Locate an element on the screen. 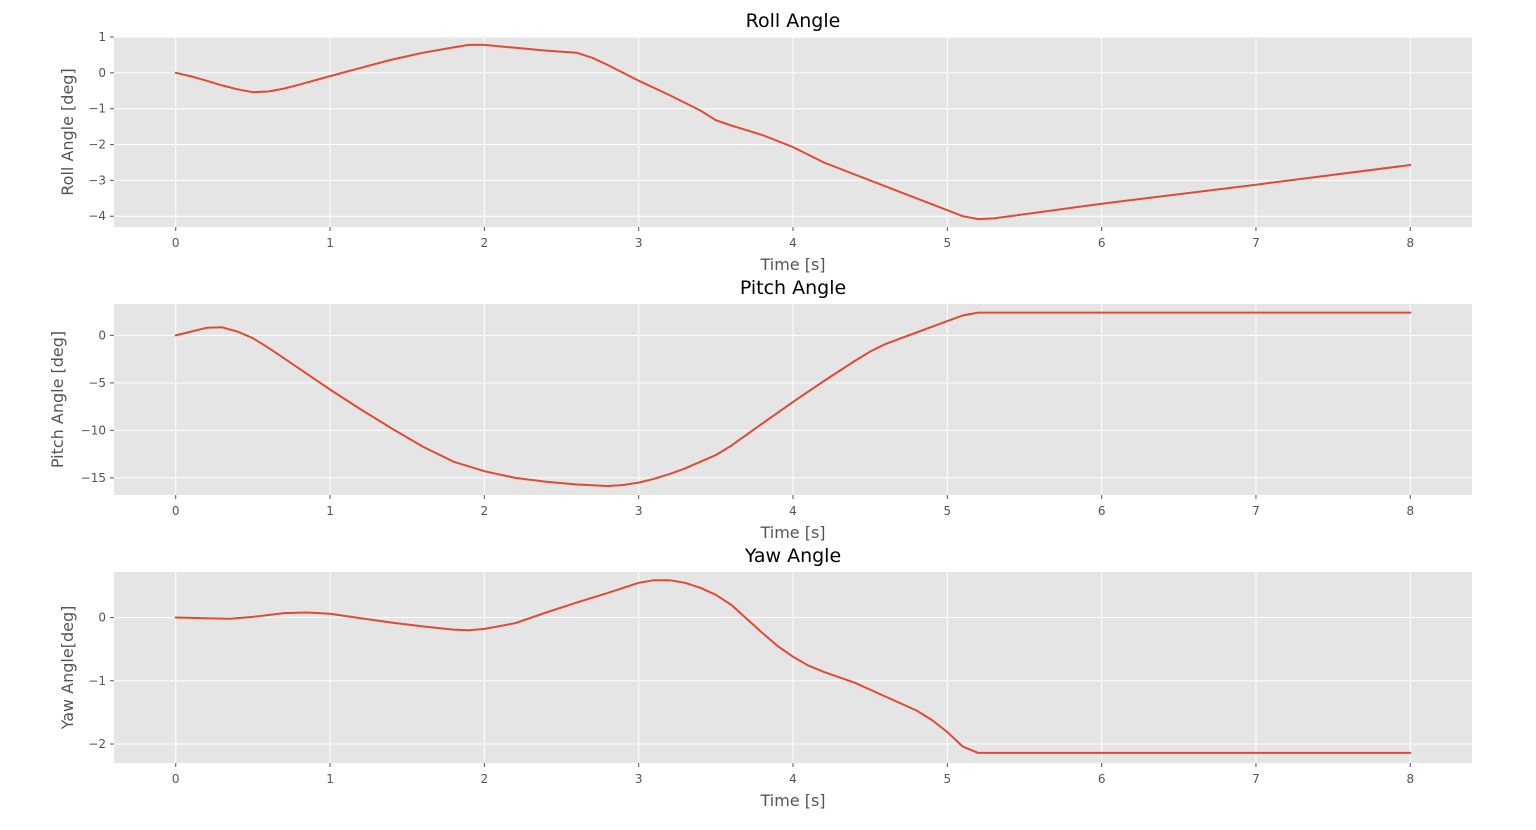 Image resolution: width=1536 pixels, height=830 pixels. roll-y-tick-label: −4 is located at coordinates (97, 216).